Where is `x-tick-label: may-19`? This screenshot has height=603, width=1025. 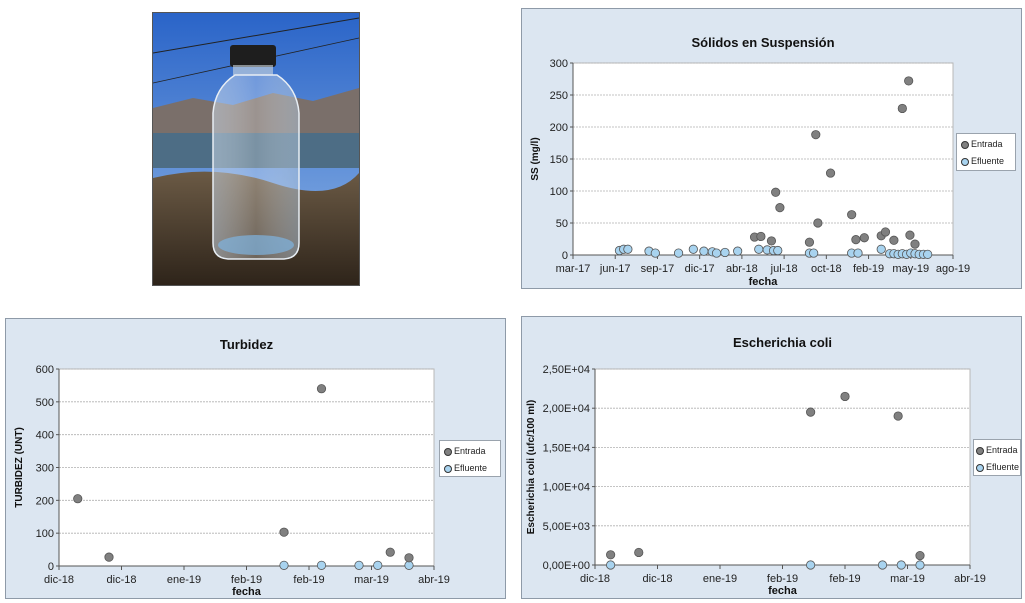
x-tick-label: may-19 is located at coordinates (910, 269).